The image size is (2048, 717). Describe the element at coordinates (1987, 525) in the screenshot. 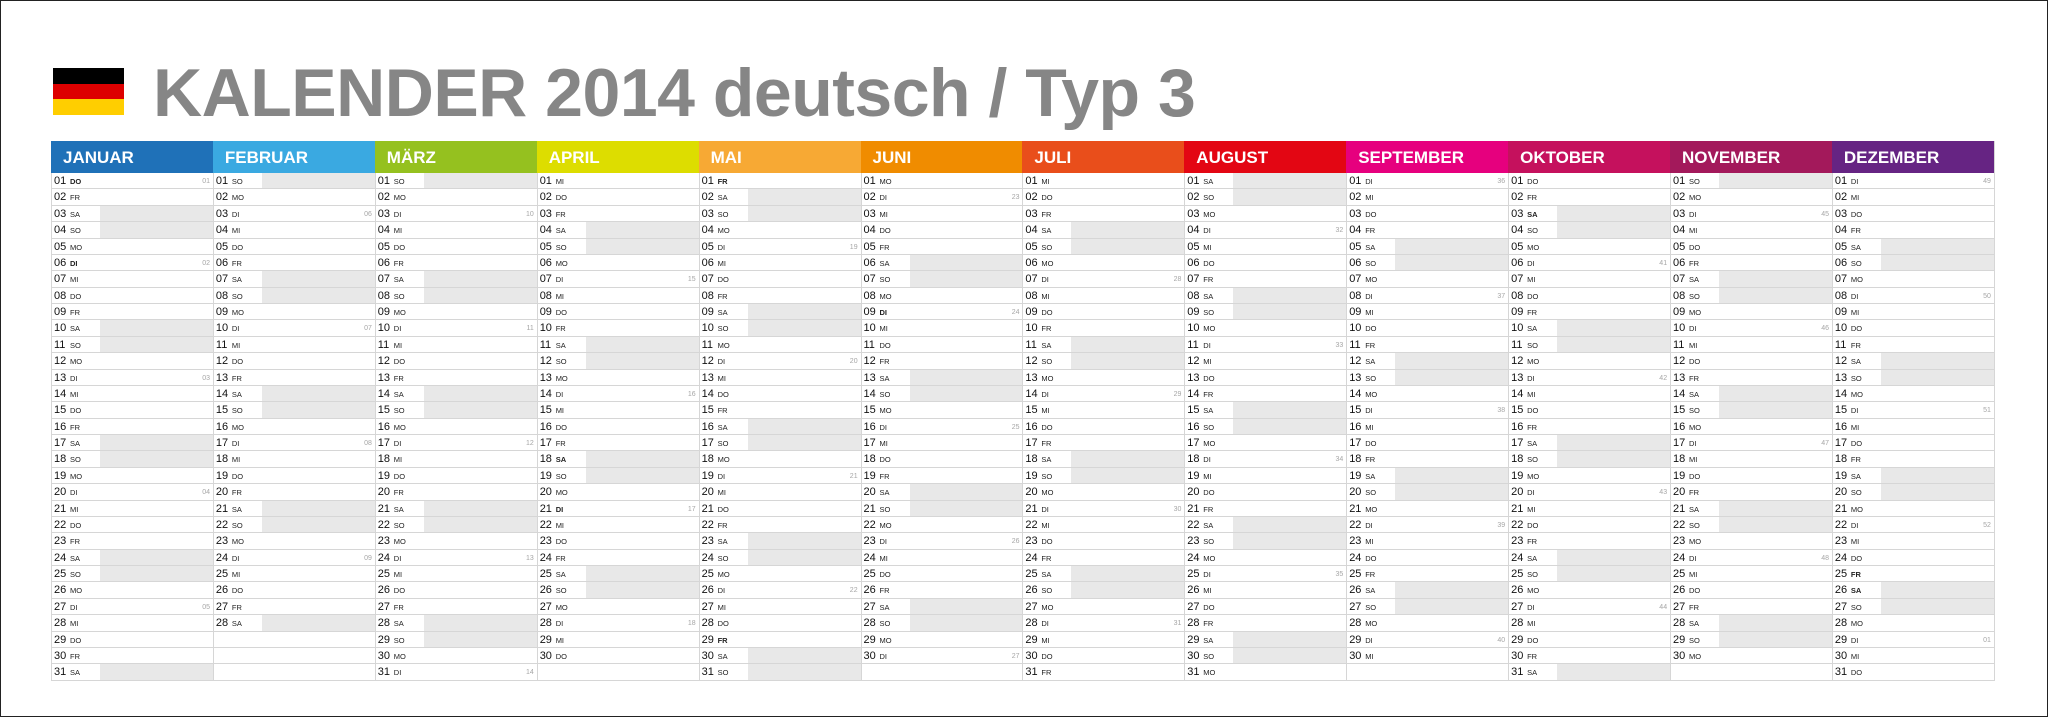

I see `week-number: 52` at that location.